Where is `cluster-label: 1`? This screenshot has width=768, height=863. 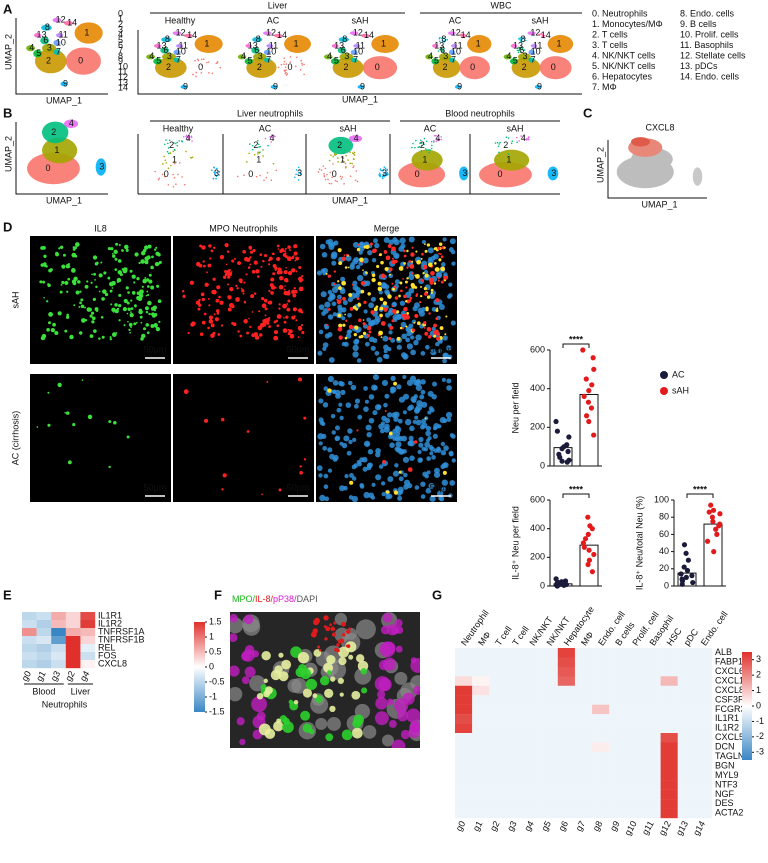 cluster-label: 1 is located at coordinates (559, 43).